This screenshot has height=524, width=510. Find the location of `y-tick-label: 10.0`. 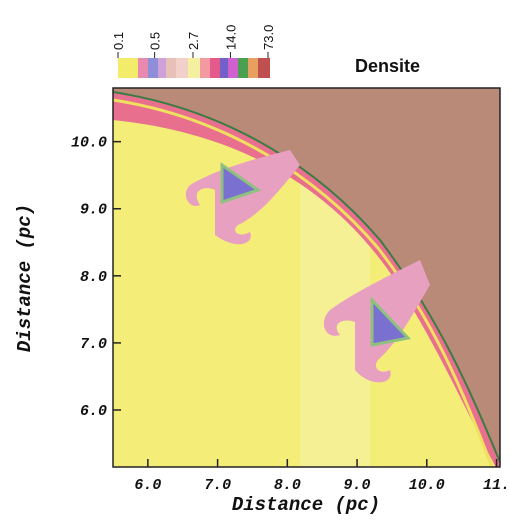

y-tick-label: 10.0 is located at coordinates (89, 143).